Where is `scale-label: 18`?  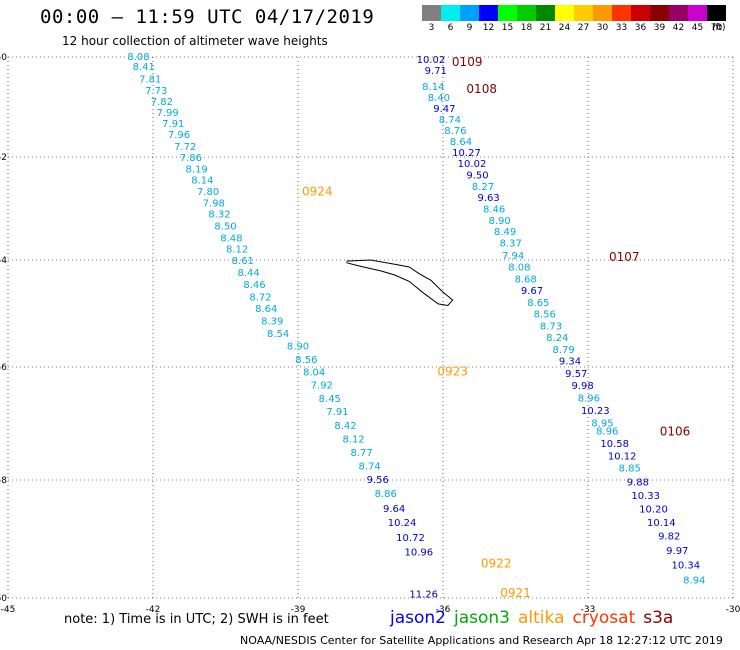
scale-label: 18 is located at coordinates (526, 28).